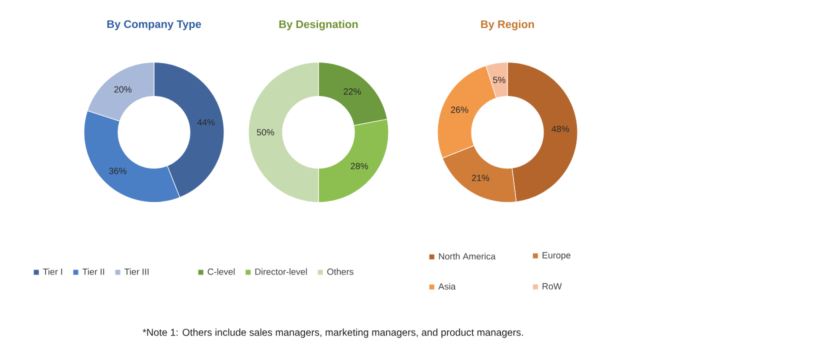  Describe the element at coordinates (507, 25) in the screenshot. I see `chart-title: By Region` at that location.